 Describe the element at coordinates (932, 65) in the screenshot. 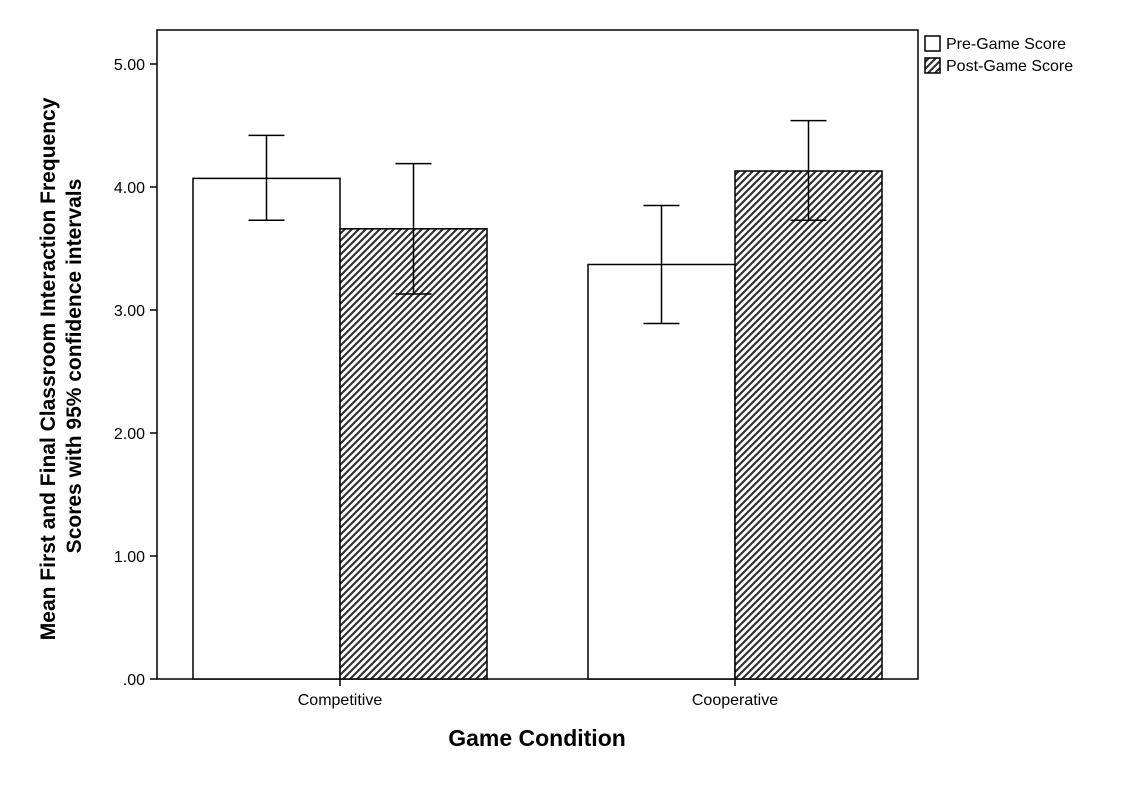

I see `legend-swatch-hatched` at that location.